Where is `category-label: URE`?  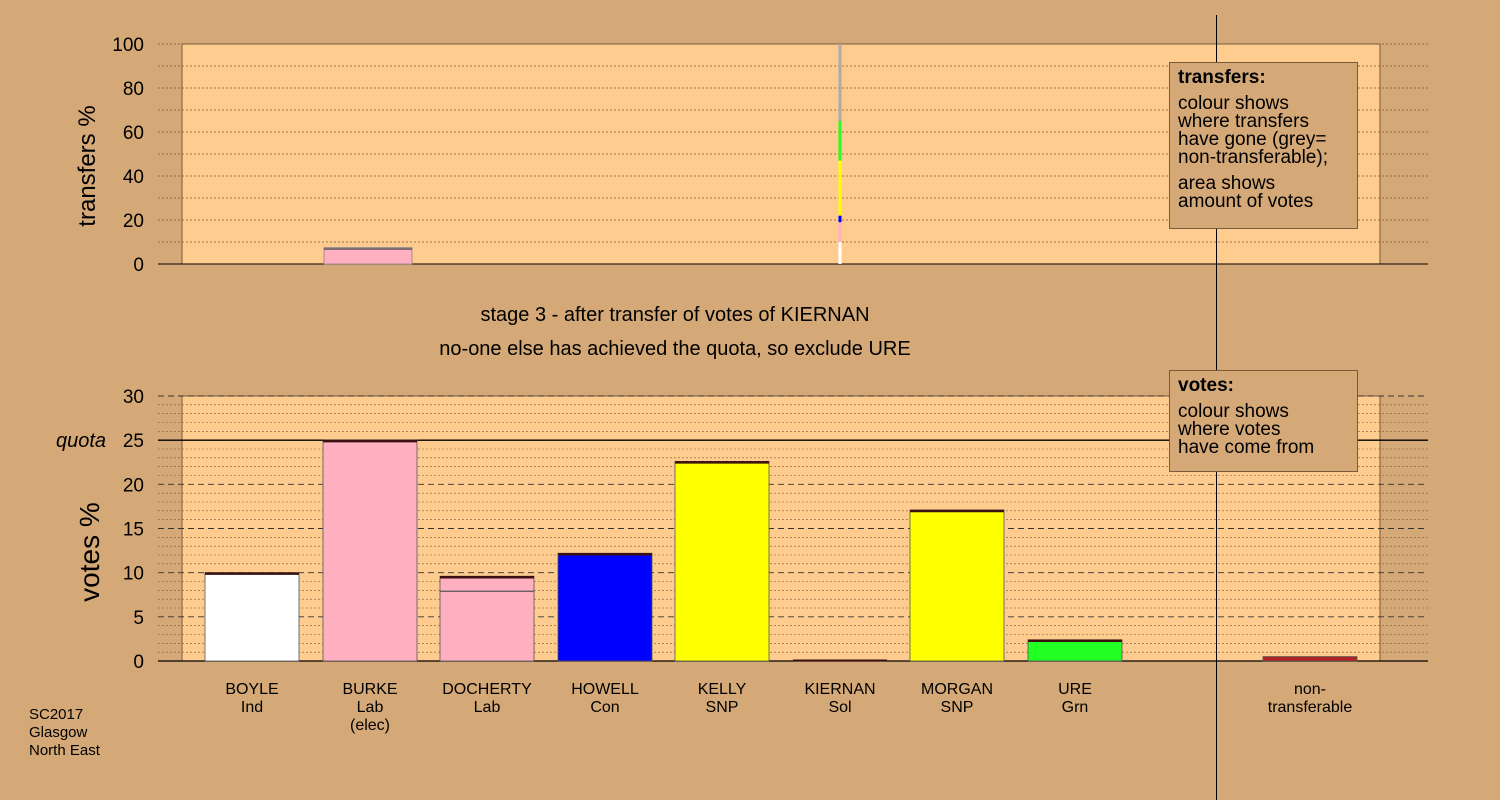
category-label: URE is located at coordinates (1075, 689).